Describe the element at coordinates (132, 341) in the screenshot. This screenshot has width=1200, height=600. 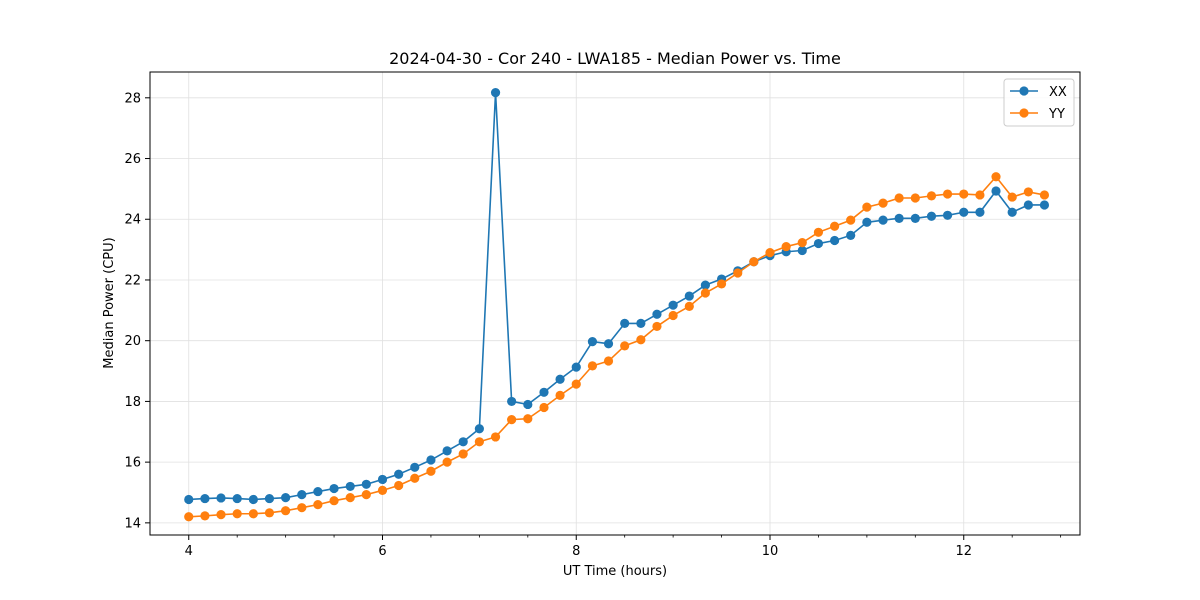
I see `y-tick-label: 20` at that location.